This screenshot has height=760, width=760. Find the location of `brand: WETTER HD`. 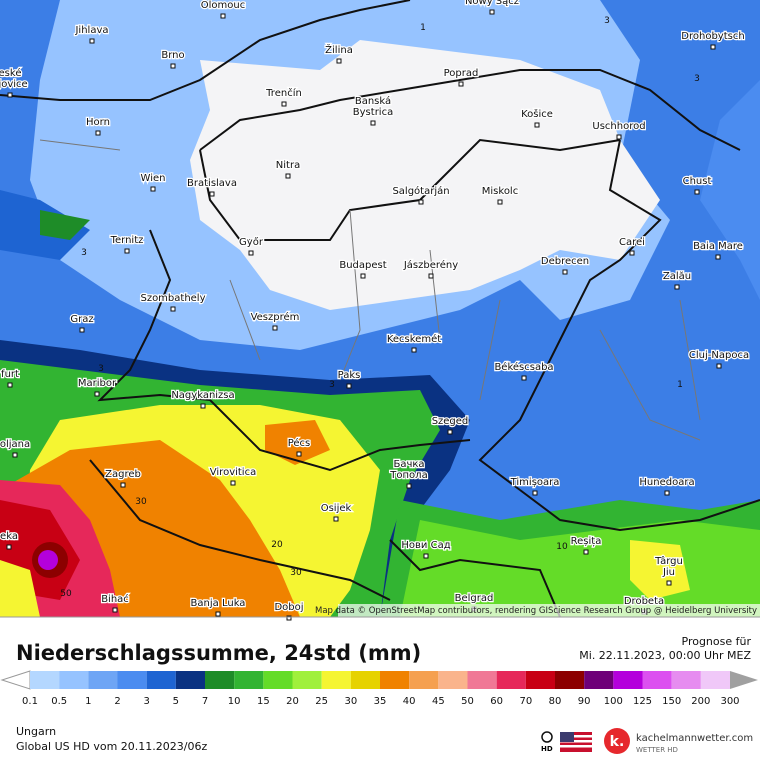

brand: WETTER HD is located at coordinates (657, 750).